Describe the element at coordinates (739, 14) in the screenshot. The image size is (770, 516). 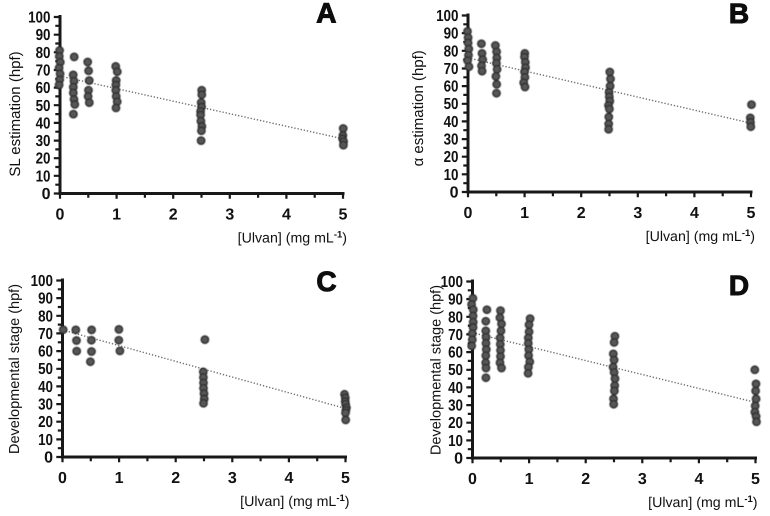
I see `svg-text: B` at that location.